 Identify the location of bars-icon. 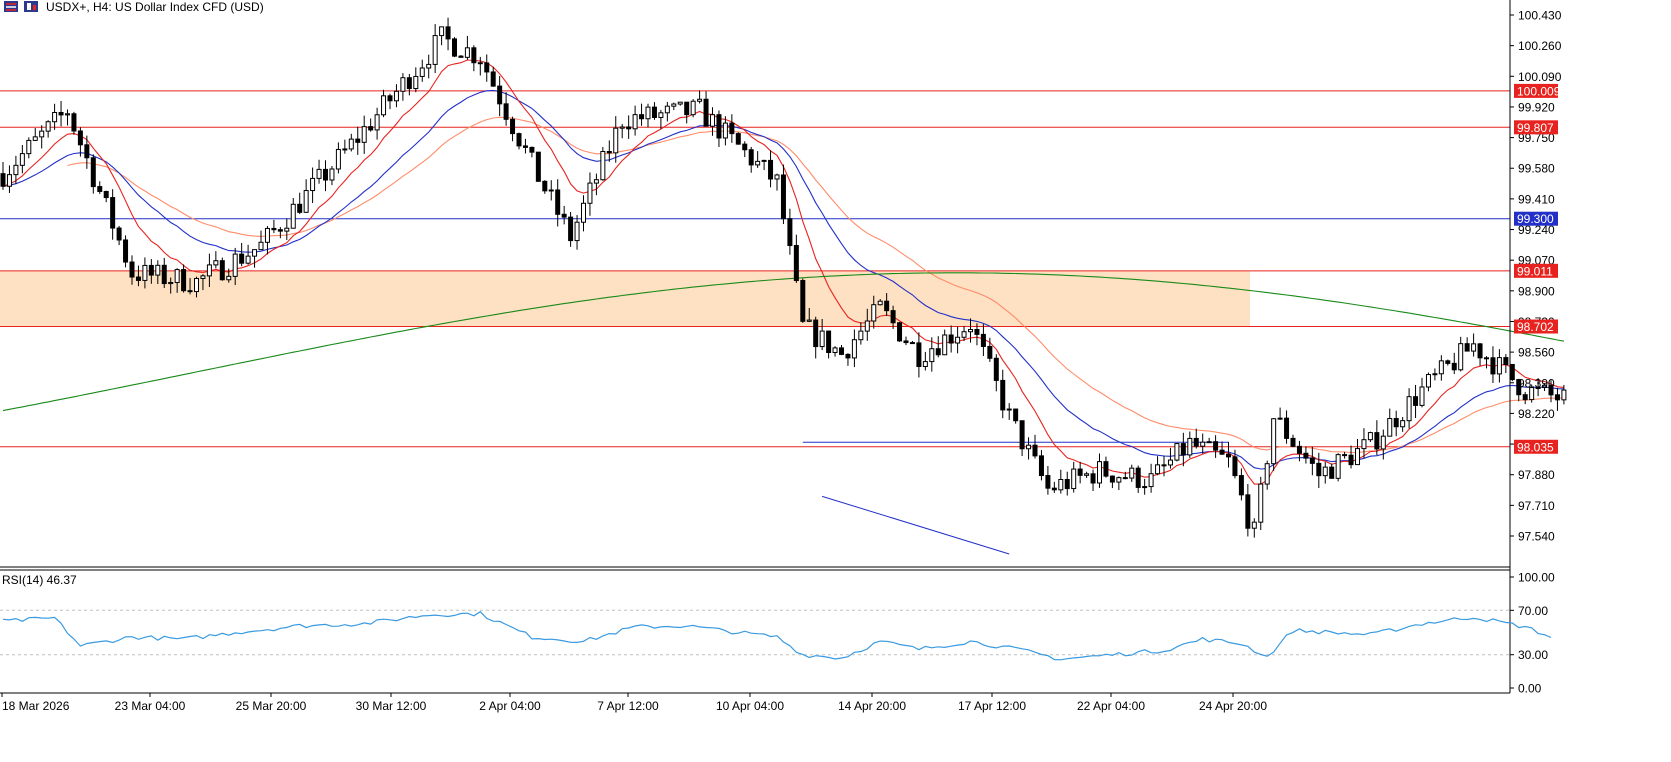
(11, 6).